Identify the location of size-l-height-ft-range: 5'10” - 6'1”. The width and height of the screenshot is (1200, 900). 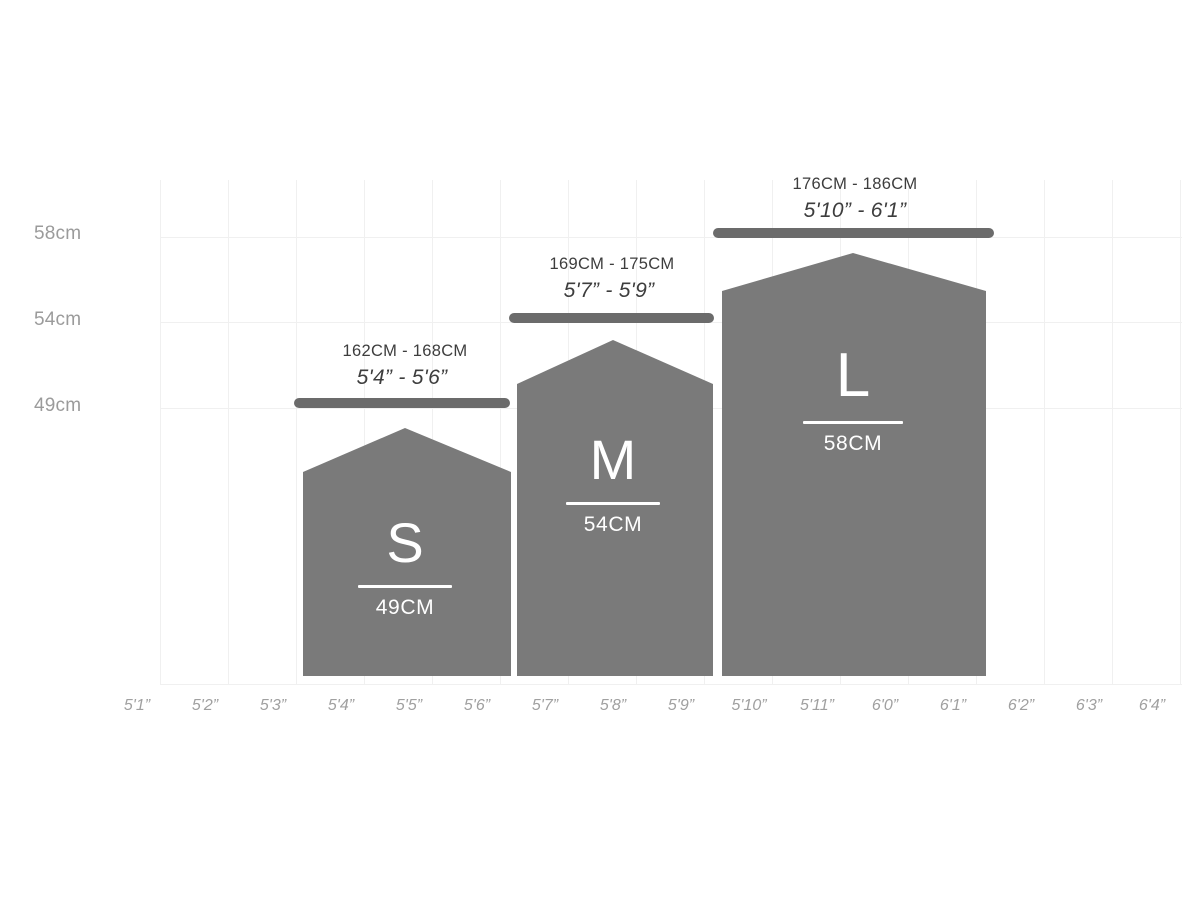
(855, 210).